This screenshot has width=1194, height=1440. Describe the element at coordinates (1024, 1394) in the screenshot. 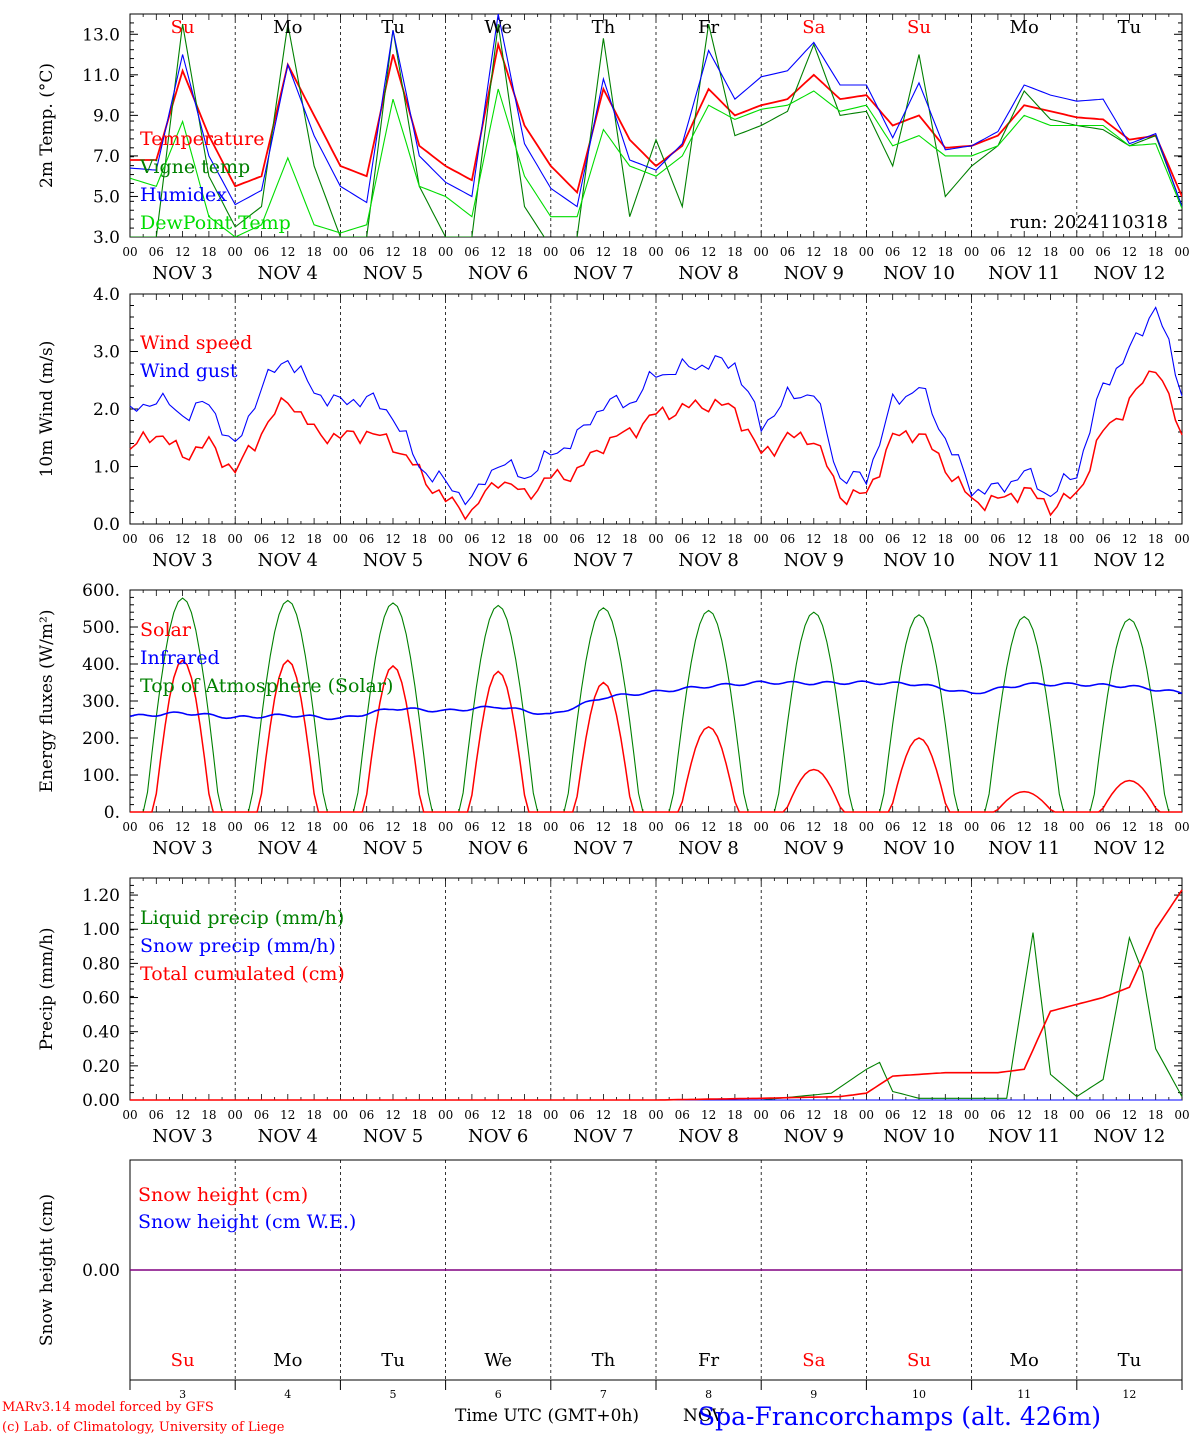

I see `day-number-label: 11` at that location.